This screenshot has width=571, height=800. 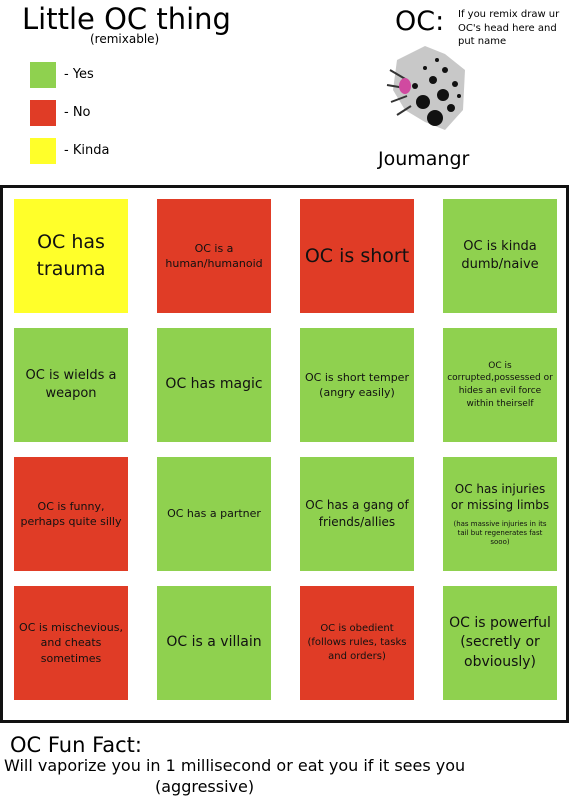 I want to click on grid-cell: OC is mischevious, and cheats sometimes, so click(x=71, y=643).